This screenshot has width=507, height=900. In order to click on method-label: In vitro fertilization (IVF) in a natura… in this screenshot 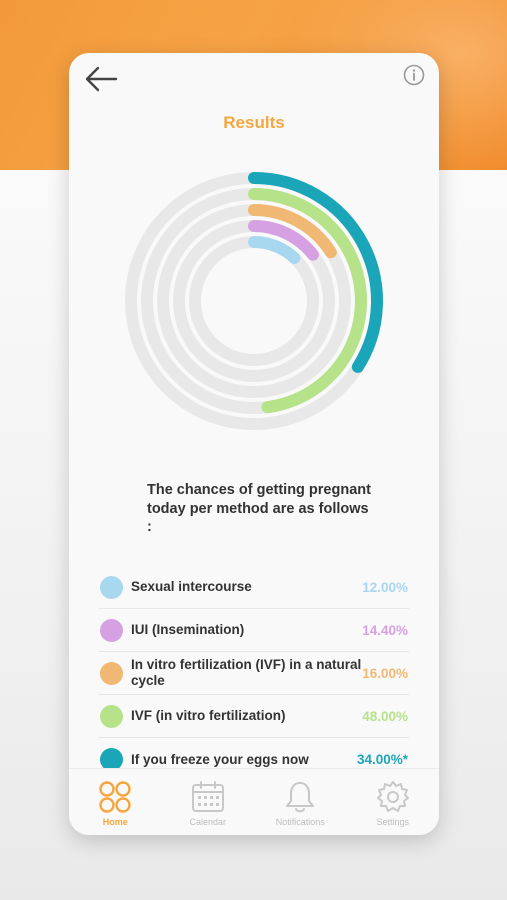, I will do `click(246, 672)`.